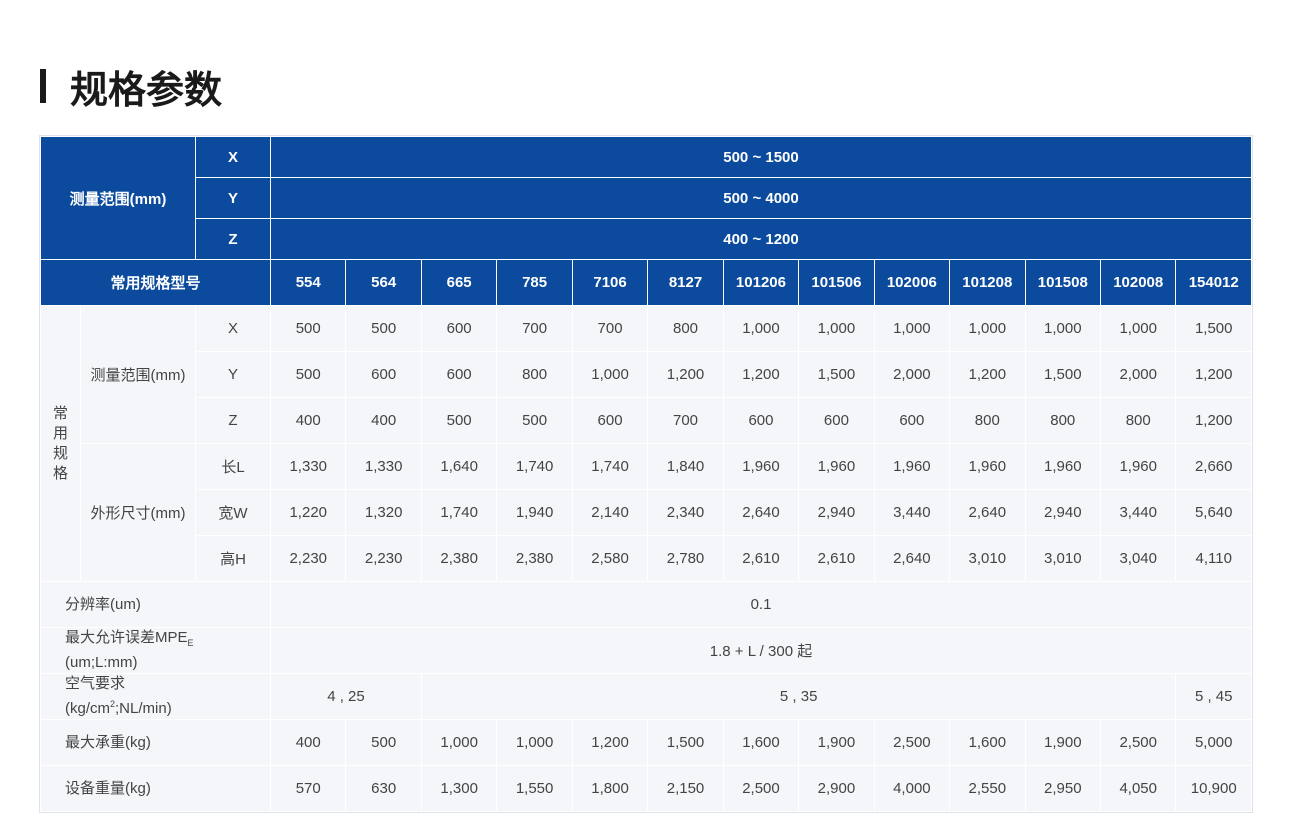 This screenshot has height=833, width=1290. Describe the element at coordinates (1213, 466) in the screenshot. I see `spec-value: 2,660` at that location.